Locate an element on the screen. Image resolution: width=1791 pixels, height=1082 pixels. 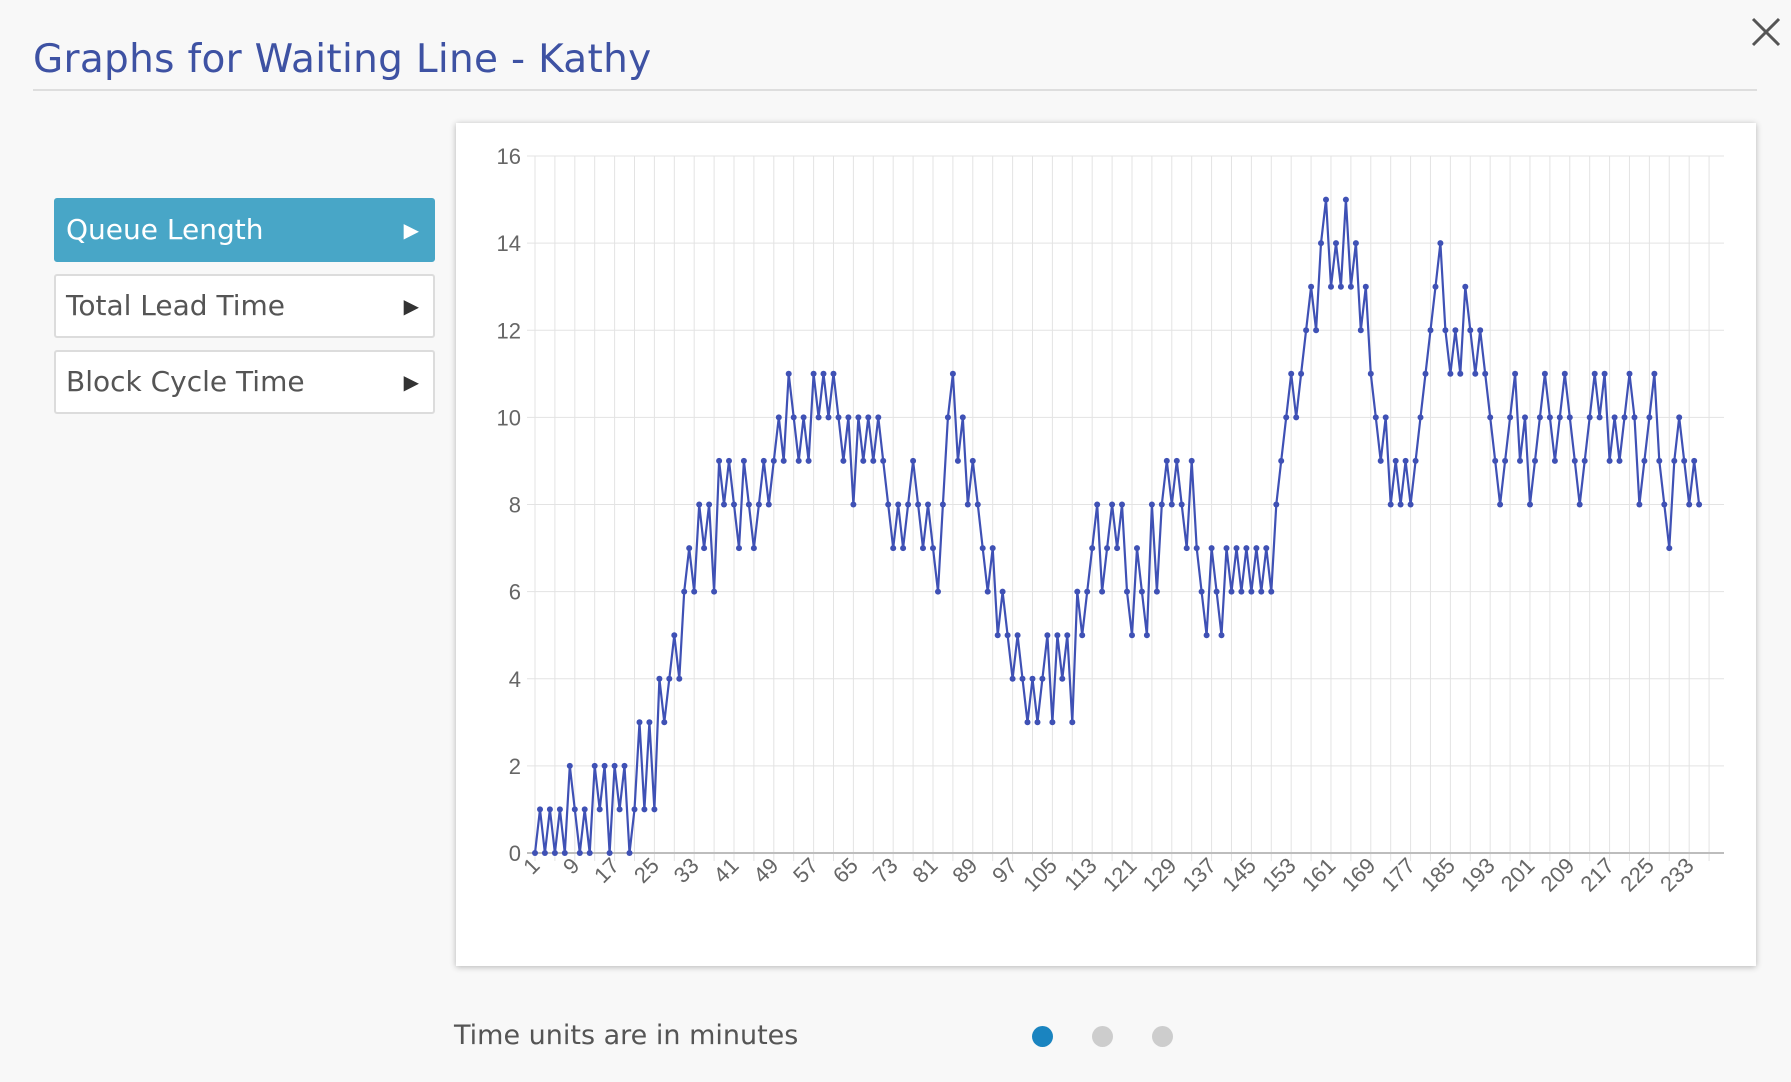
nav-item-block-cycle-time: Block Cycle Time ▶ is located at coordinates (244, 382).